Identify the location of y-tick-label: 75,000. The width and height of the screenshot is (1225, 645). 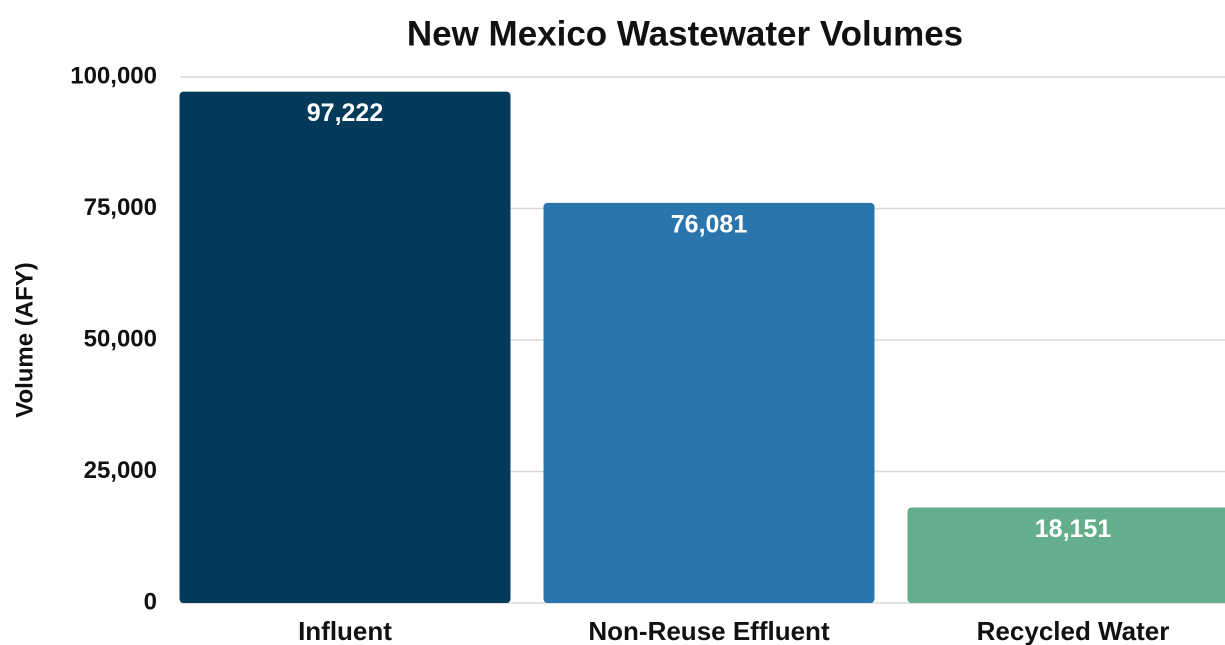
(120, 207).